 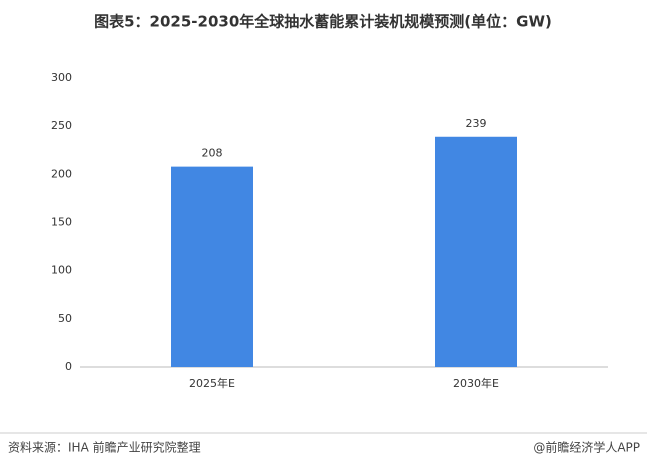 I want to click on y-tick-label: 150, so click(x=61, y=222).